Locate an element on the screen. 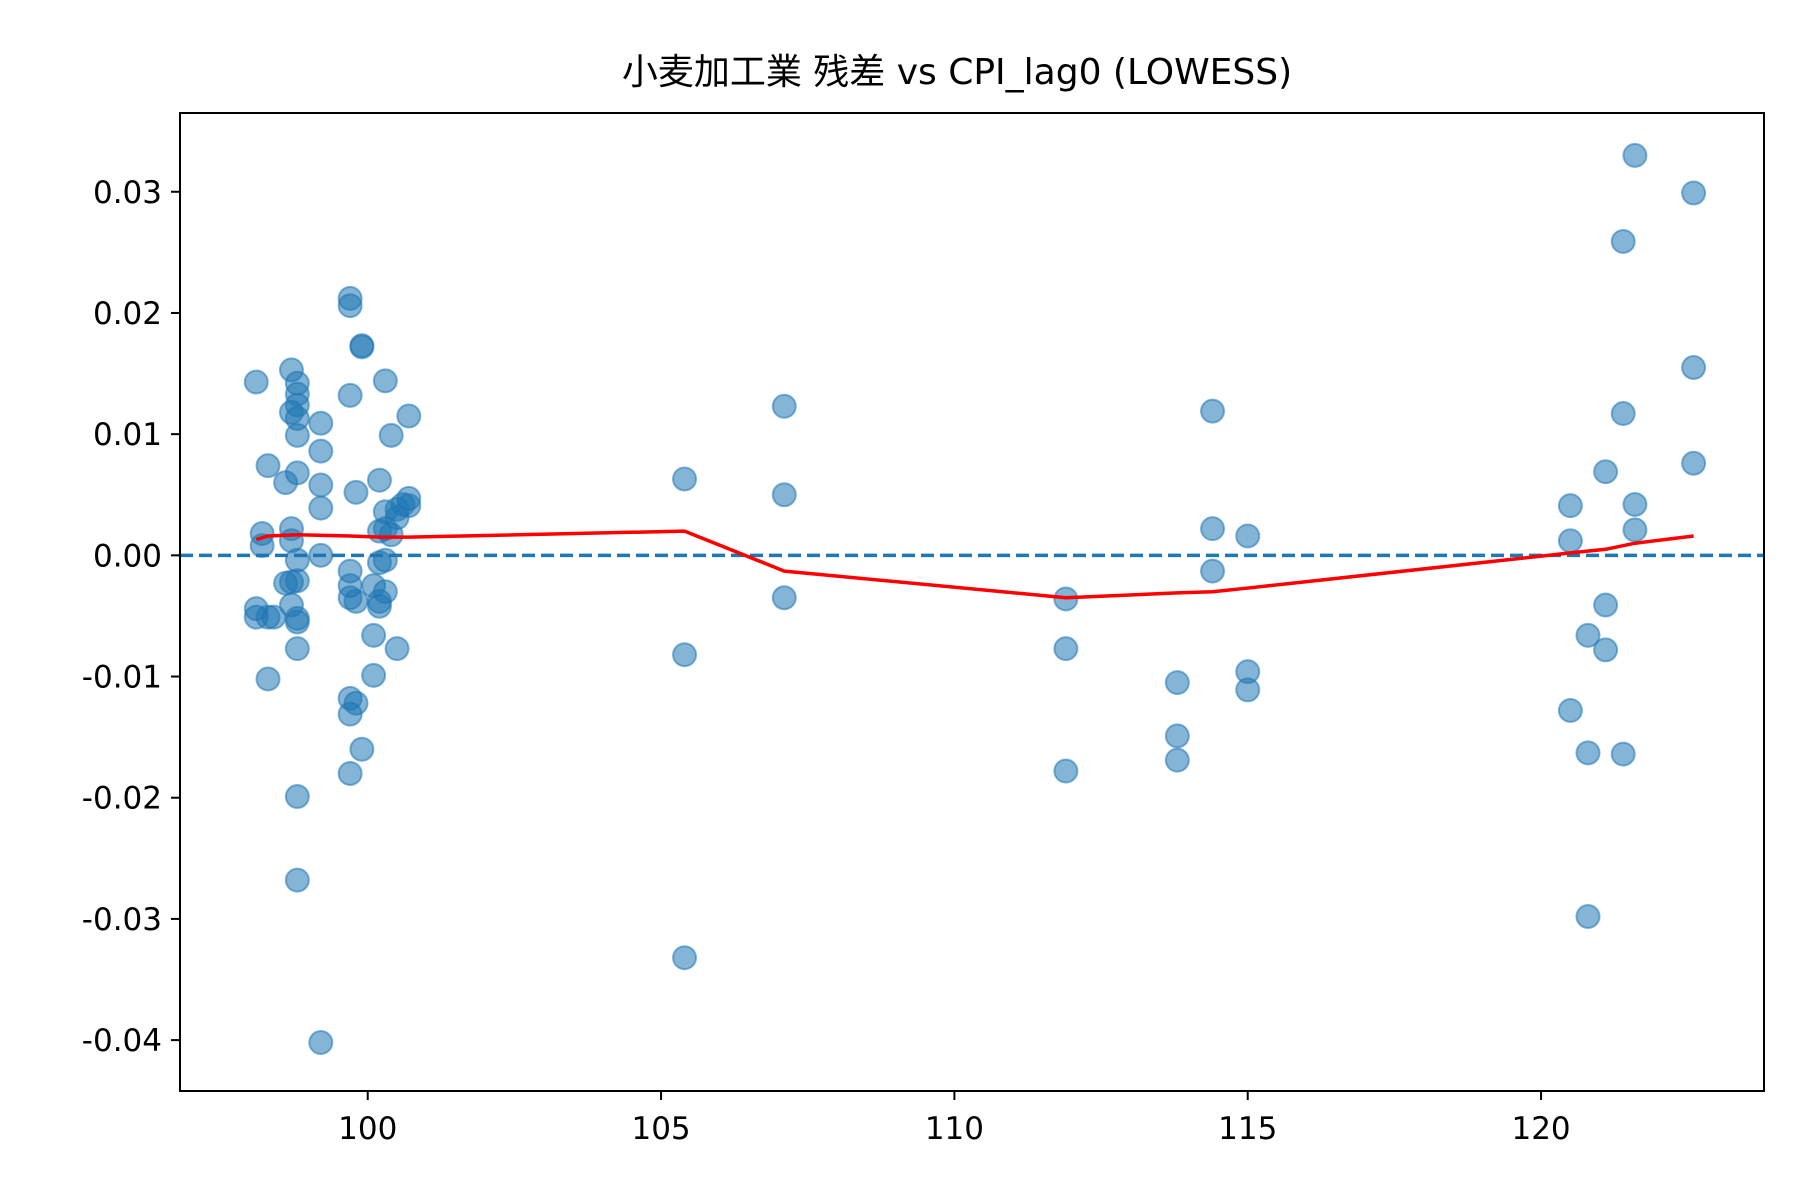 The height and width of the screenshot is (1200, 1800). y-tick-label: -0.01 is located at coordinates (122, 678).